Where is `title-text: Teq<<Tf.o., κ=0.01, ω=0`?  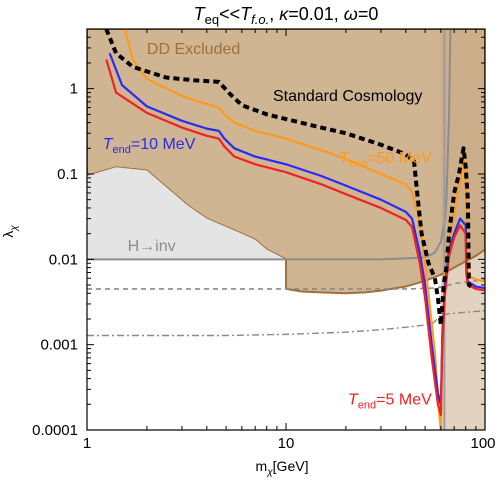 title-text: Teq<<Tf.o., κ=0.01, ω=0 is located at coordinates (286, 15).